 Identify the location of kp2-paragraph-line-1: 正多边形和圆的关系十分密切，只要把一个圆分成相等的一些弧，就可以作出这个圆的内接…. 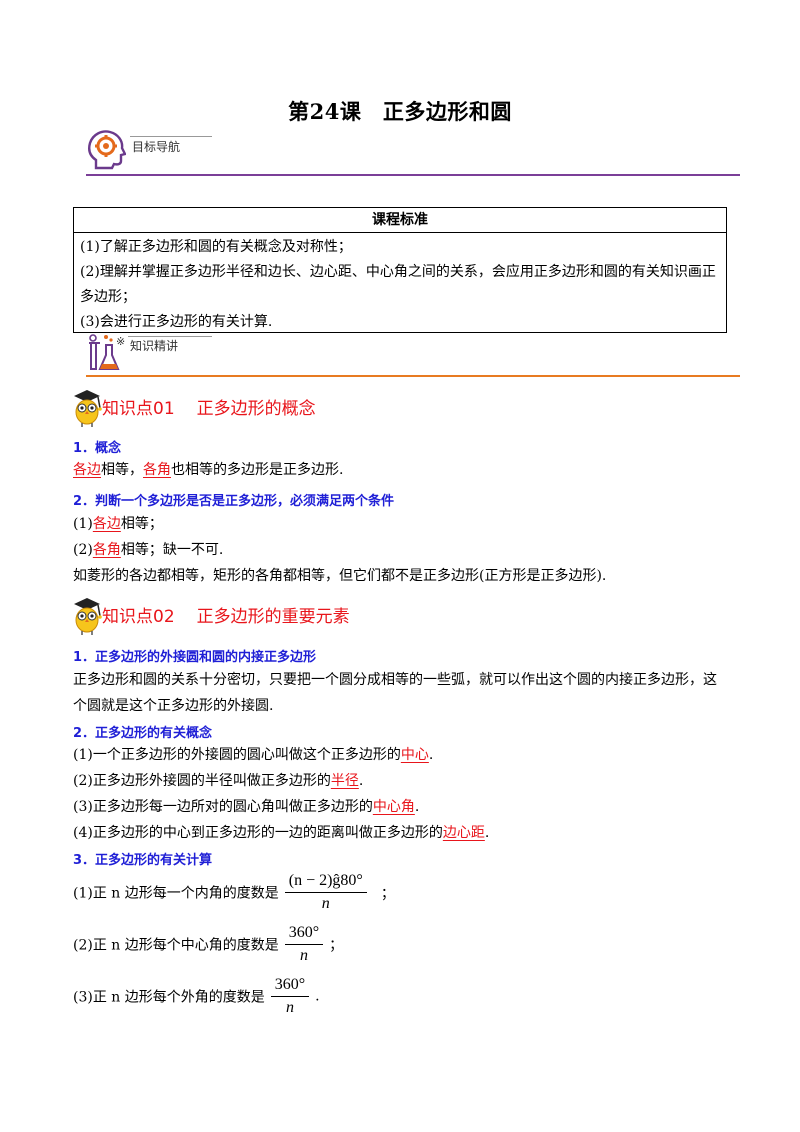
(395, 680).